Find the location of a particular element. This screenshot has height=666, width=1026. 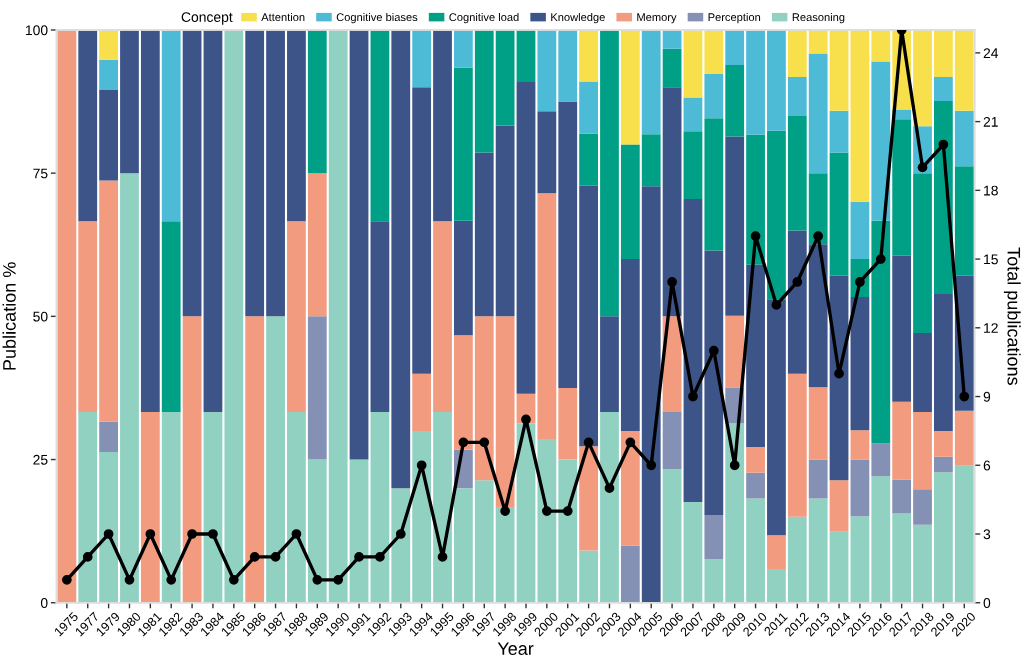

x-axis-title: Year is located at coordinates (515, 648).